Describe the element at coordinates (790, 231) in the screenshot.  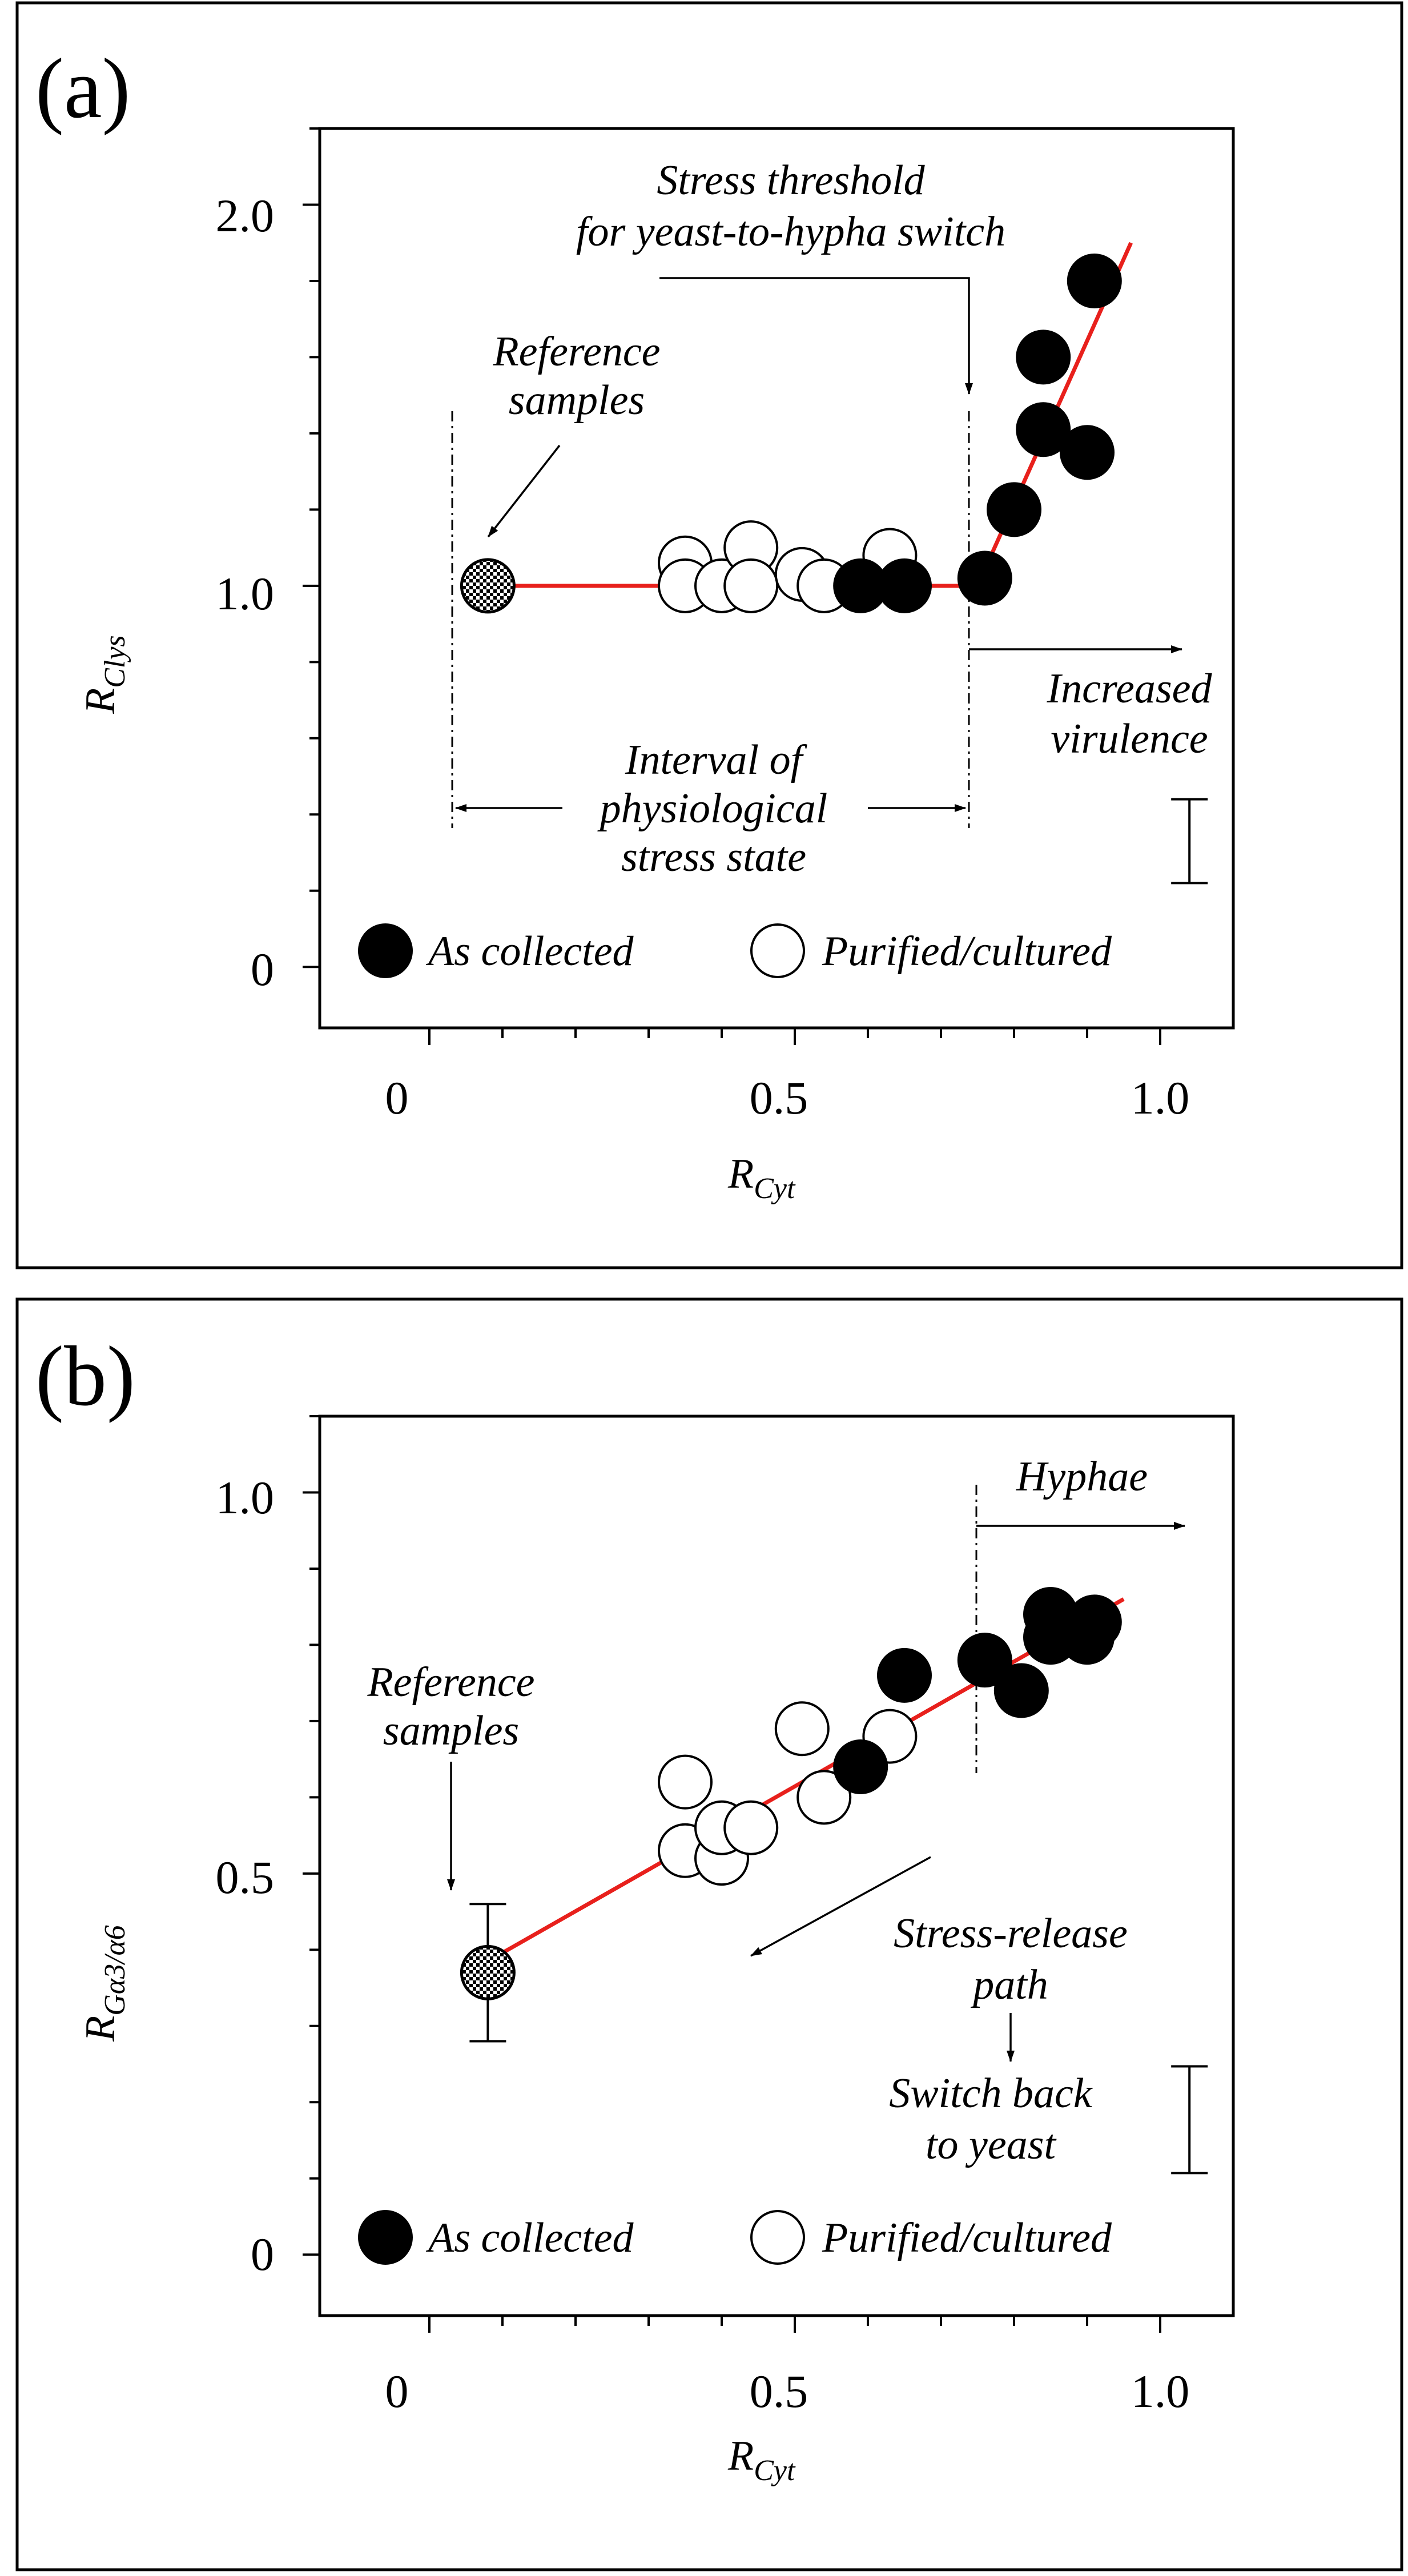
I see `panel-a-threshold-label-line2: for yeast-to-hypha switch` at that location.